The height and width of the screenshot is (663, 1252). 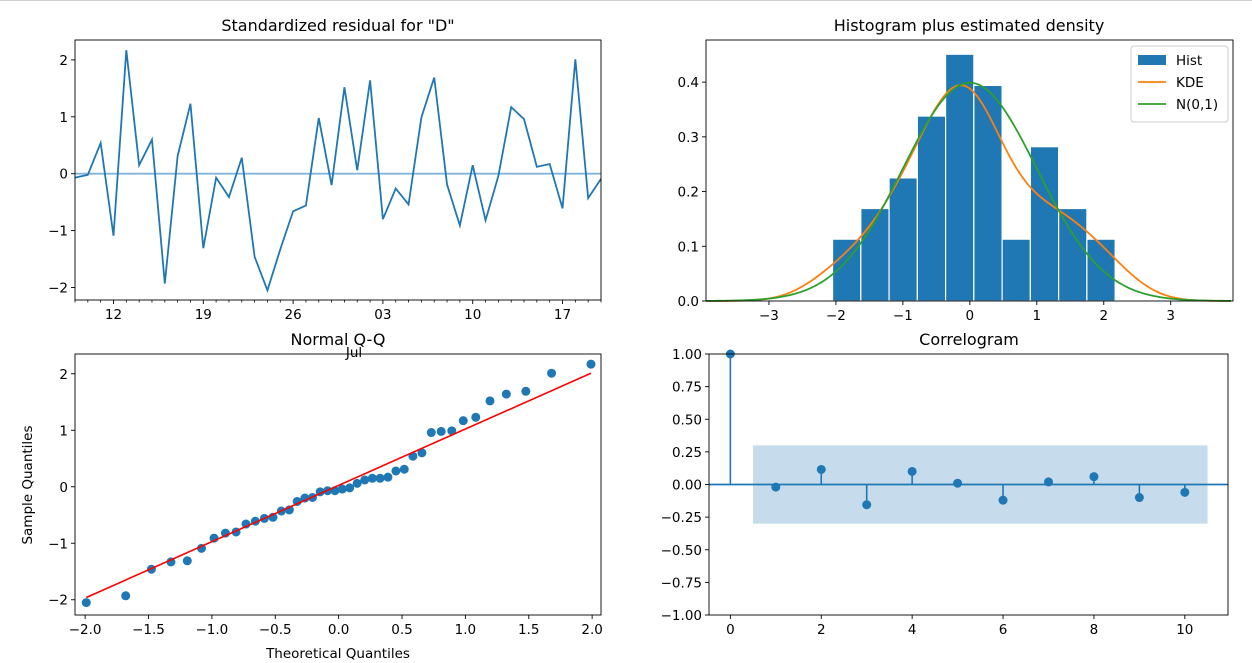 What do you see at coordinates (1190, 83) in the screenshot?
I see `legend-label: KDE` at bounding box center [1190, 83].